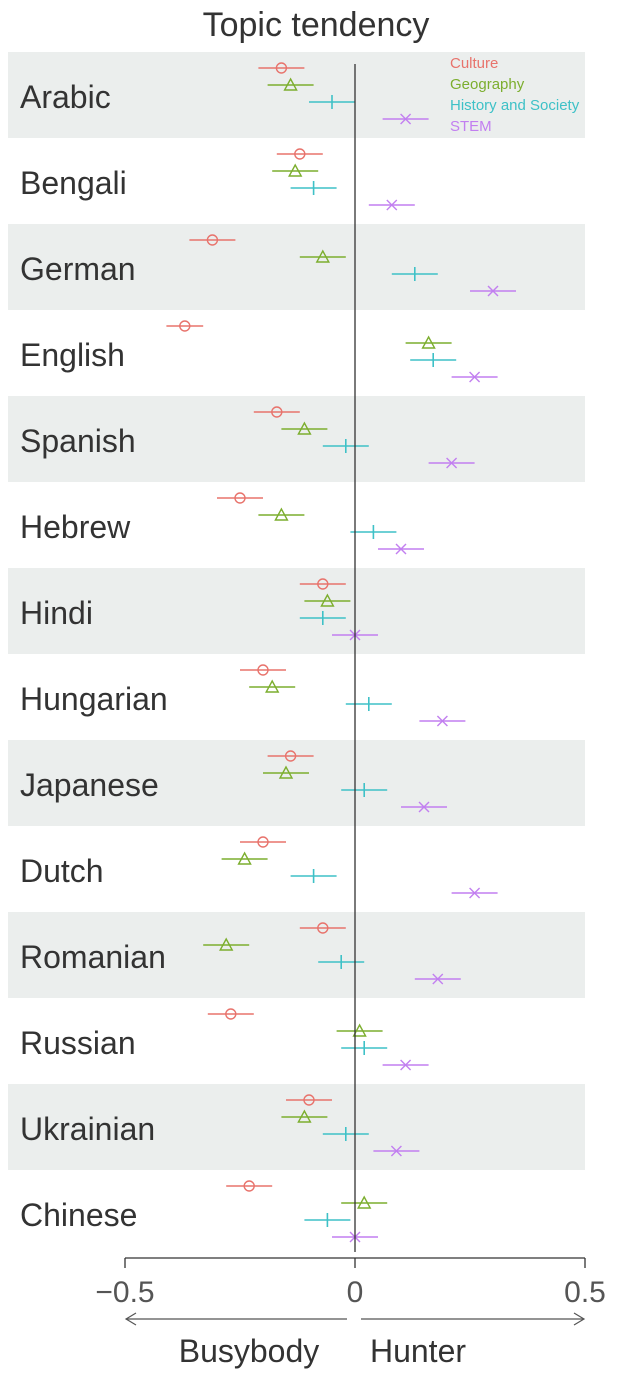 Image resolution: width=618 pixels, height=1380 pixels. Describe the element at coordinates (515, 105) in the screenshot. I see `legend-entry-history-and-society: History and Society` at that location.